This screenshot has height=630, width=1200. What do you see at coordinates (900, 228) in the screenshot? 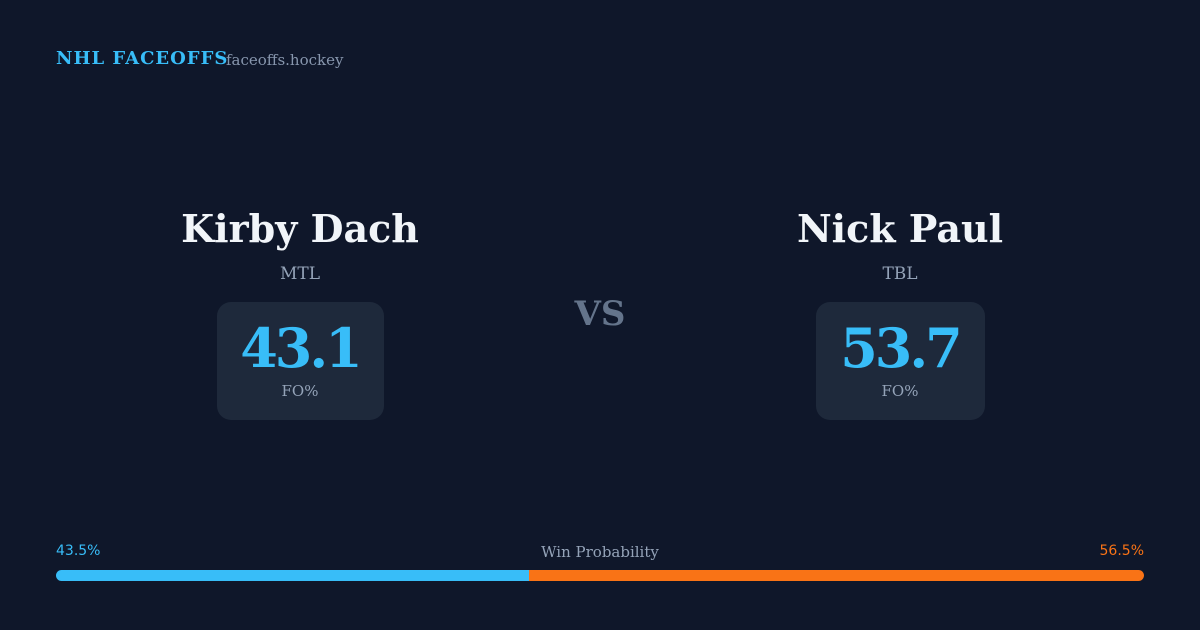
I see `player-name: Nick Paul` at bounding box center [900, 228].